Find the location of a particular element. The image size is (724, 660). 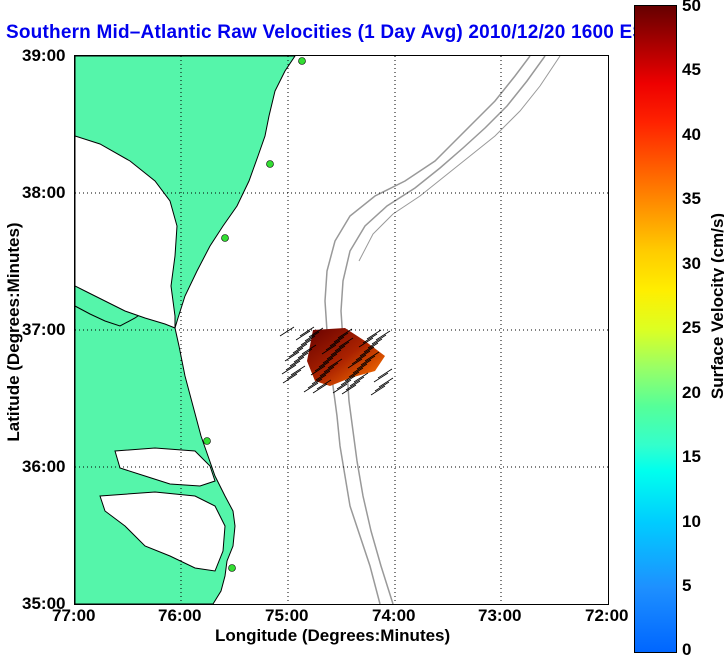

colorbar is located at coordinates (655, 329).